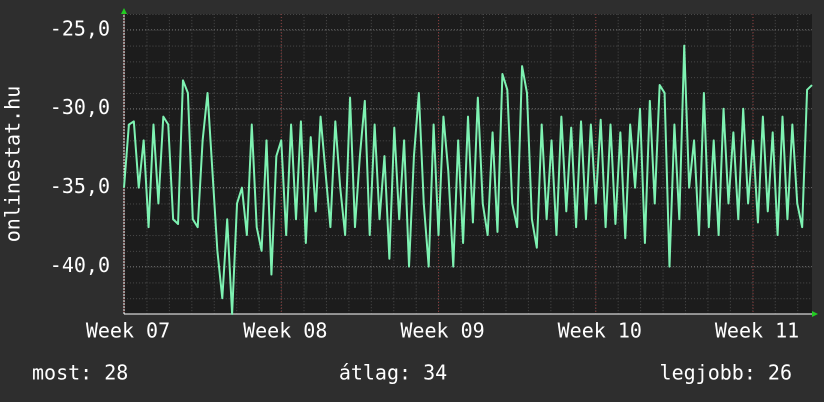  I want to click on y-tick-label: -40,0, so click(80, 265).